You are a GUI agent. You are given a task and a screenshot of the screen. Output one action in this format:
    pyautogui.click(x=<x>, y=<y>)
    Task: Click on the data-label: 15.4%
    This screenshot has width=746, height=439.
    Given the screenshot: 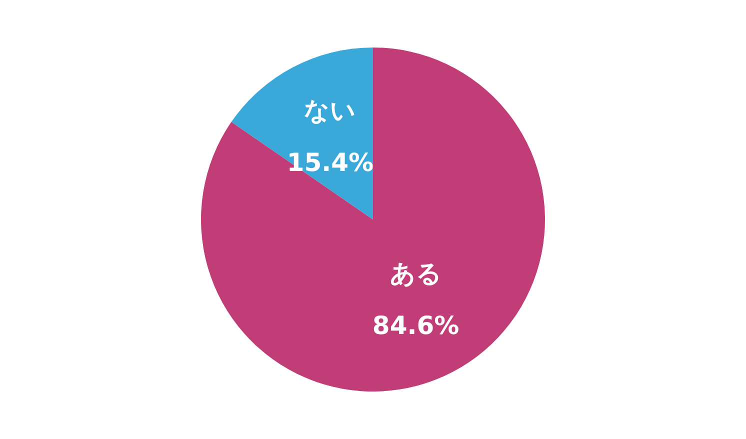 What is the action you would take?
    pyautogui.click(x=330, y=163)
    